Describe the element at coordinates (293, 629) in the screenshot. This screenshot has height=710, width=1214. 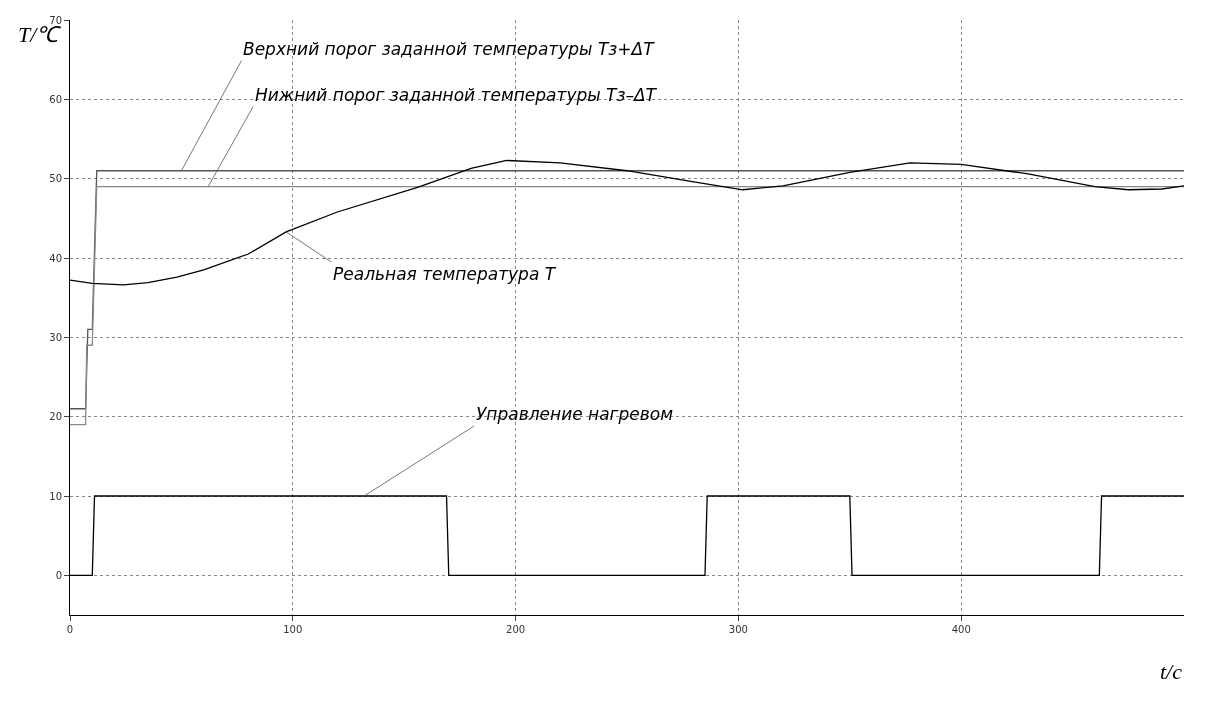
I see `x-tick-label: 100` at that location.